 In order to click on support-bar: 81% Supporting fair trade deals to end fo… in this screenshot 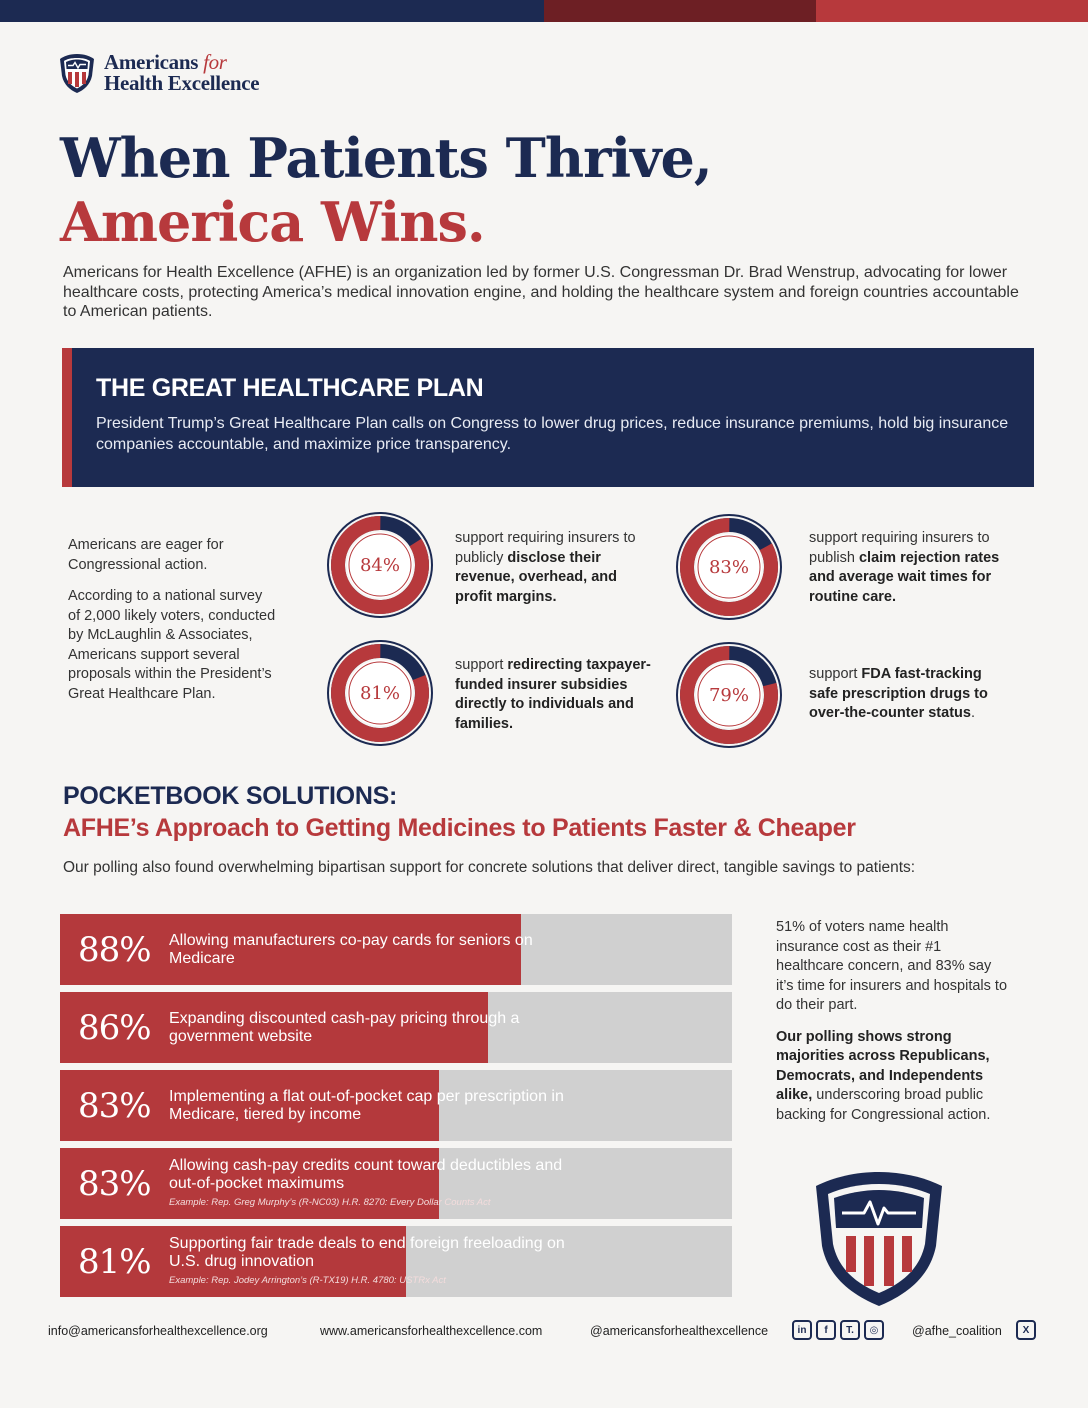, I will do `click(396, 1261)`.